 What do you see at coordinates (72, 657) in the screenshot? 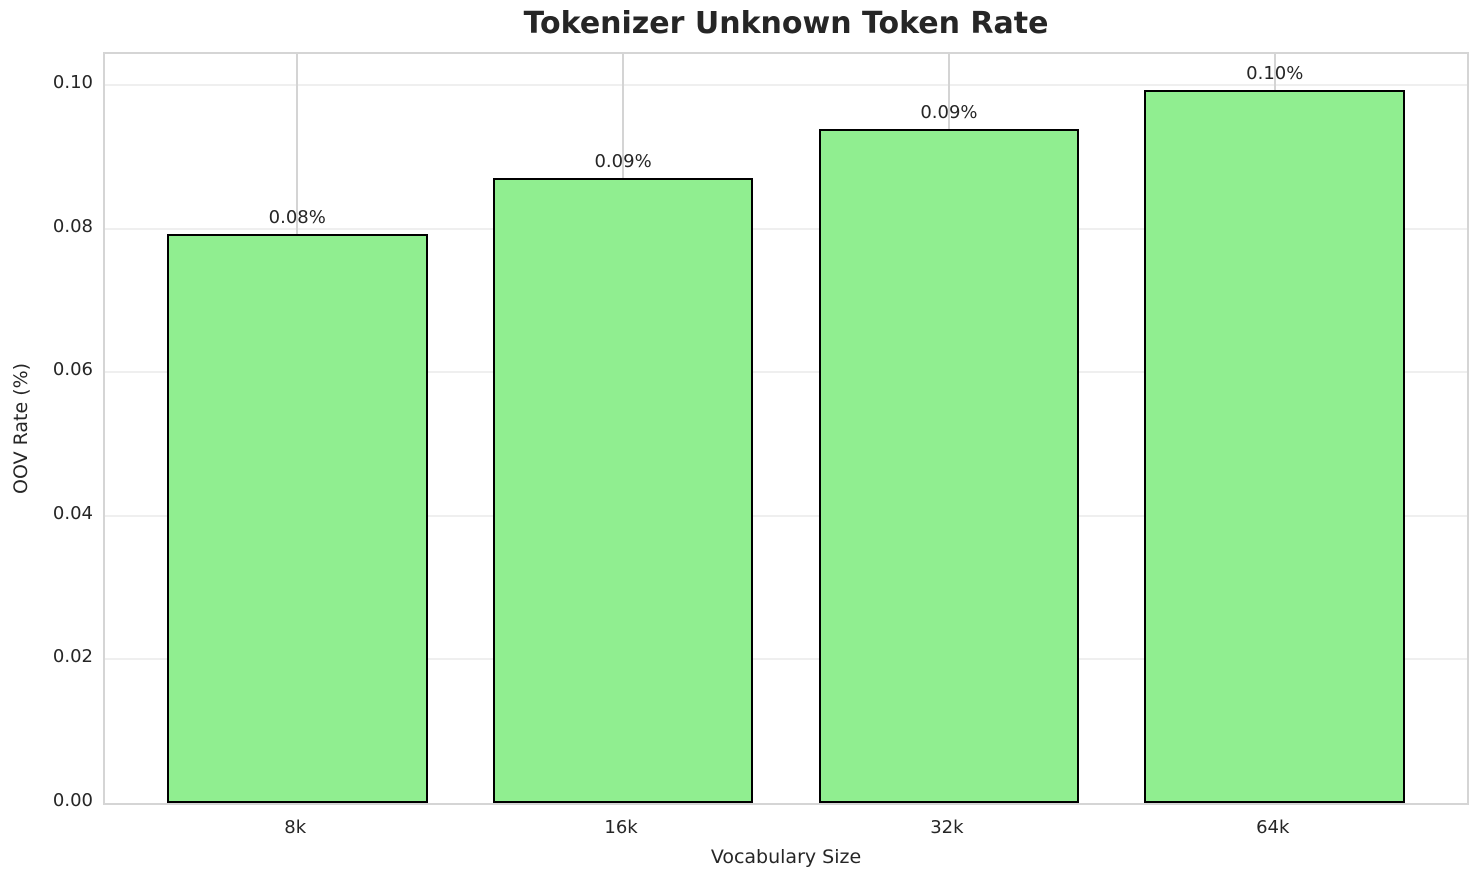
I see `y-tick-label: 0.02` at bounding box center [72, 657].